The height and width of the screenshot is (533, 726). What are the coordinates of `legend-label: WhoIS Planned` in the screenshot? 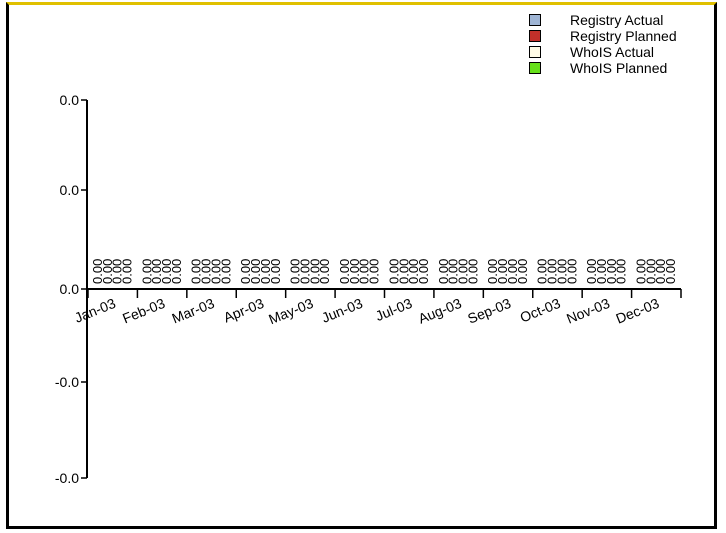 It's located at (619, 68).